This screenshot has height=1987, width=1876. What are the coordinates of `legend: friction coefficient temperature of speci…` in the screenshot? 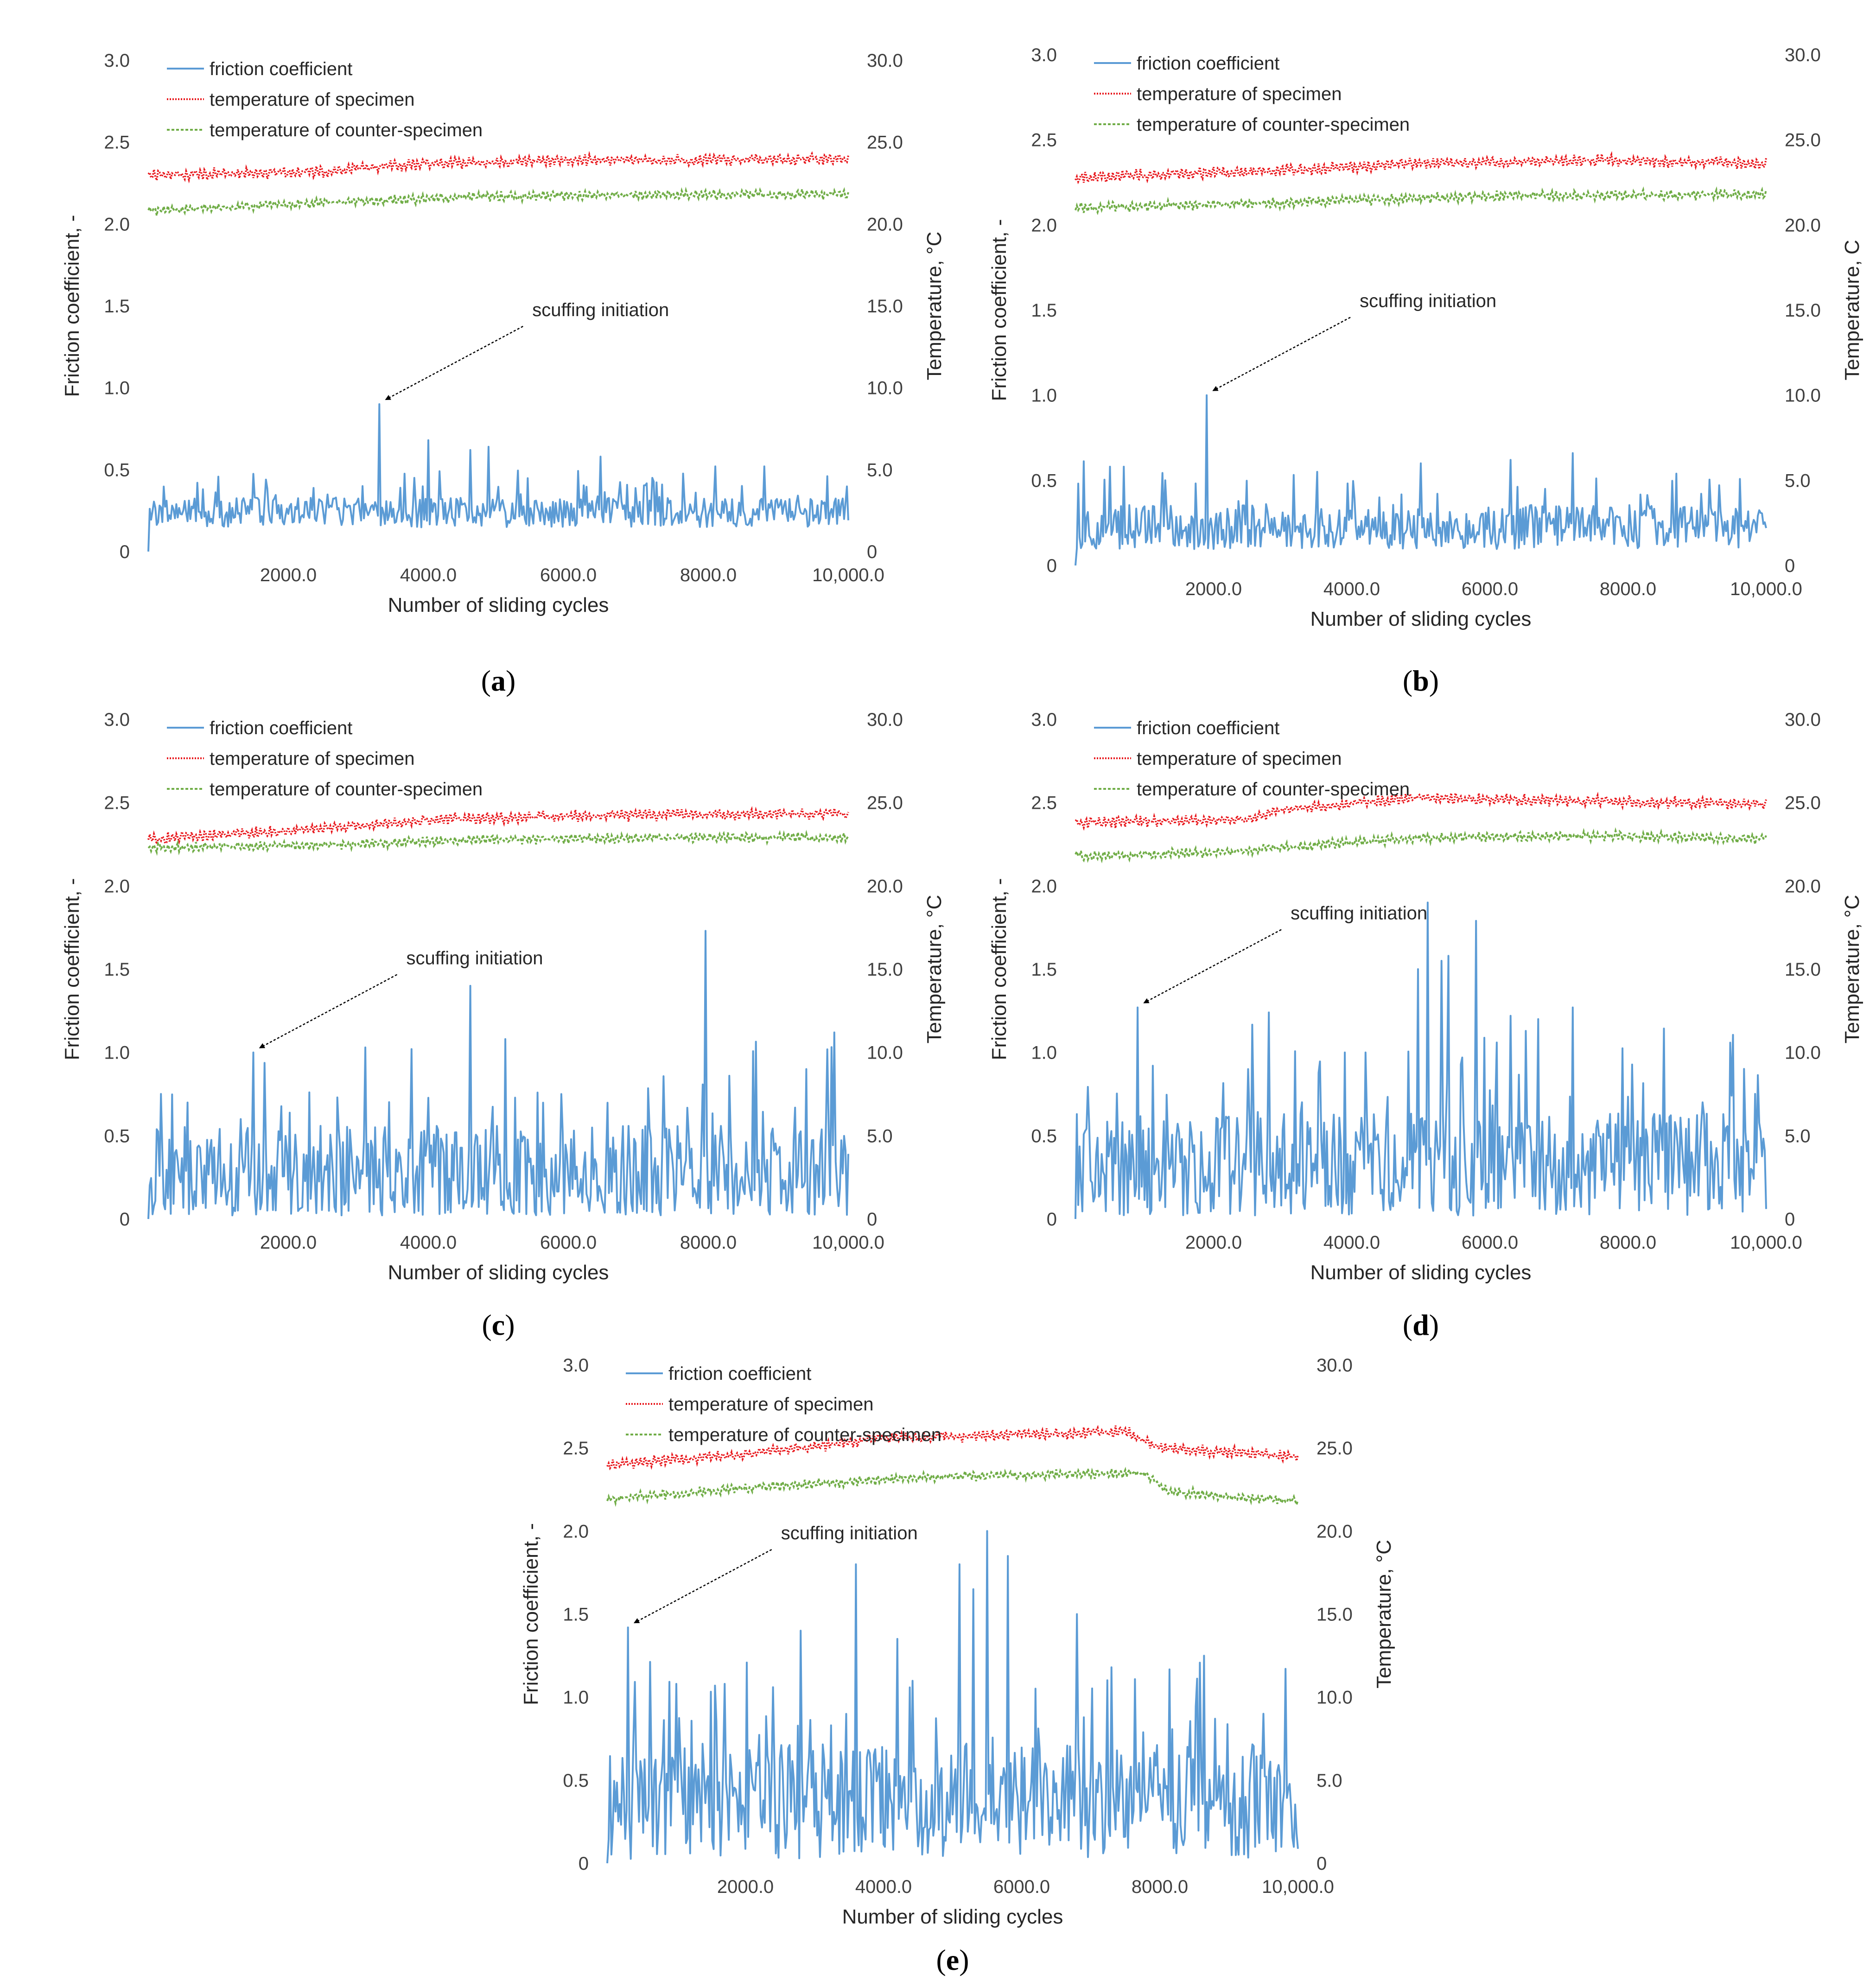 It's located at (783, 1404).